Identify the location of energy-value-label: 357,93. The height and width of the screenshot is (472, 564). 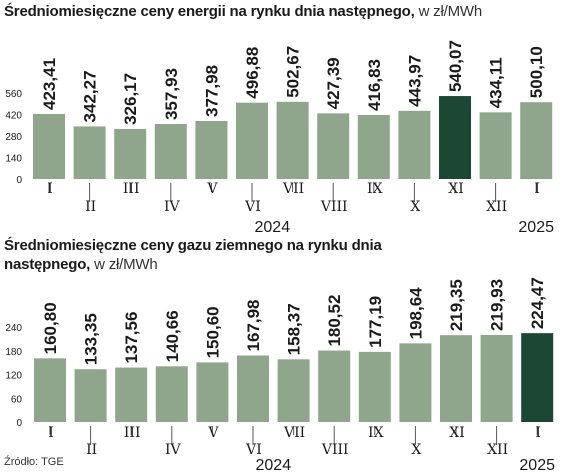
(171, 94).